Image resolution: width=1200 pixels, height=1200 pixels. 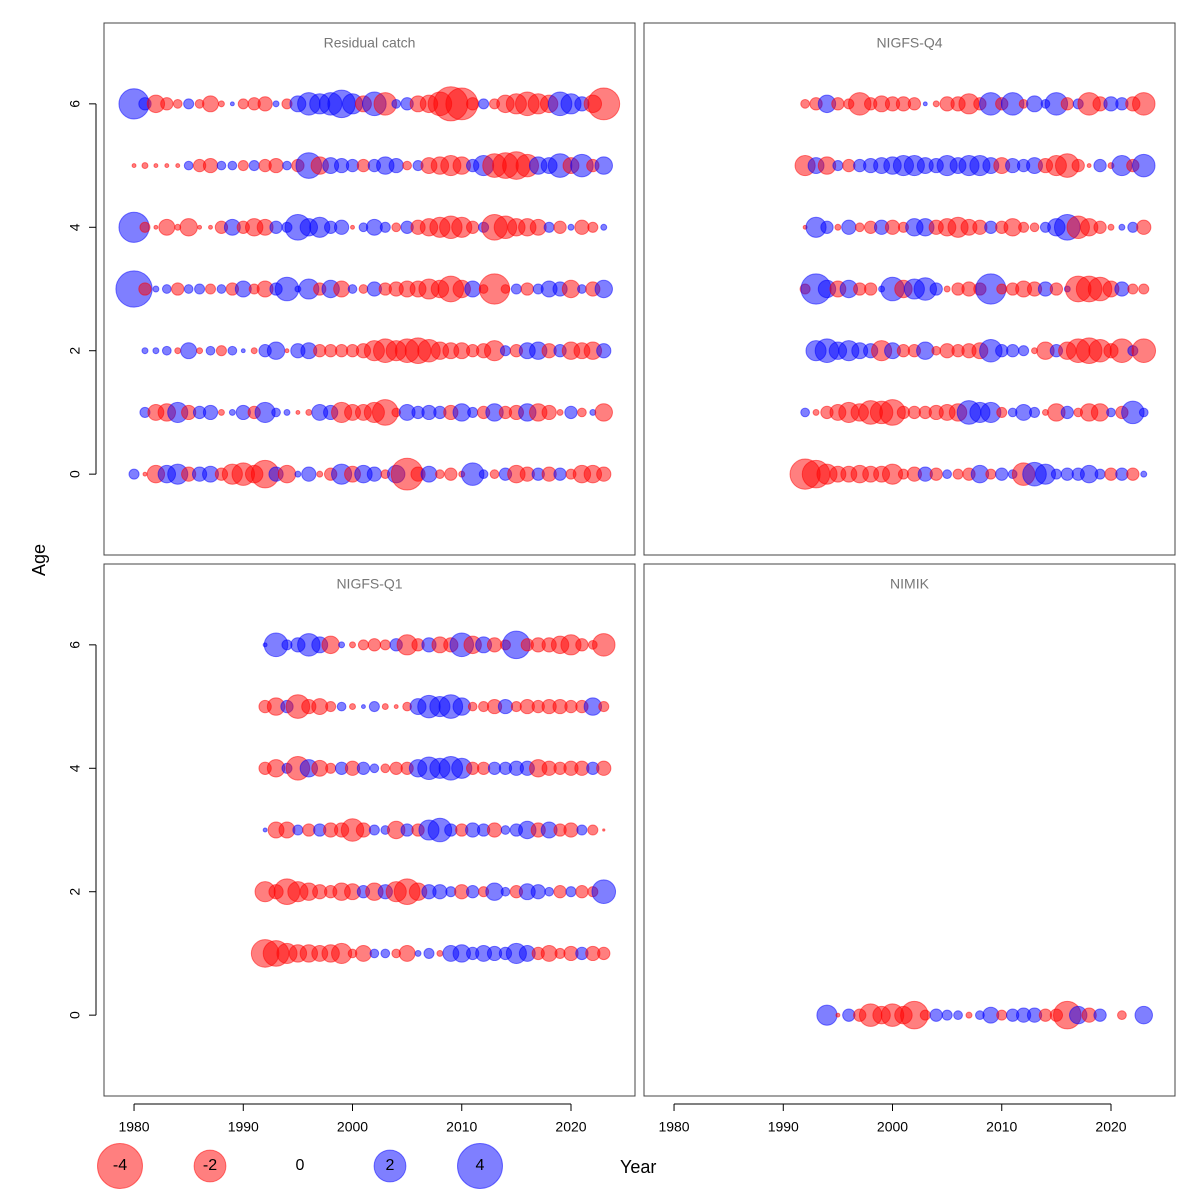 What do you see at coordinates (210, 1165) in the screenshot?
I see `legend-label: -2` at bounding box center [210, 1165].